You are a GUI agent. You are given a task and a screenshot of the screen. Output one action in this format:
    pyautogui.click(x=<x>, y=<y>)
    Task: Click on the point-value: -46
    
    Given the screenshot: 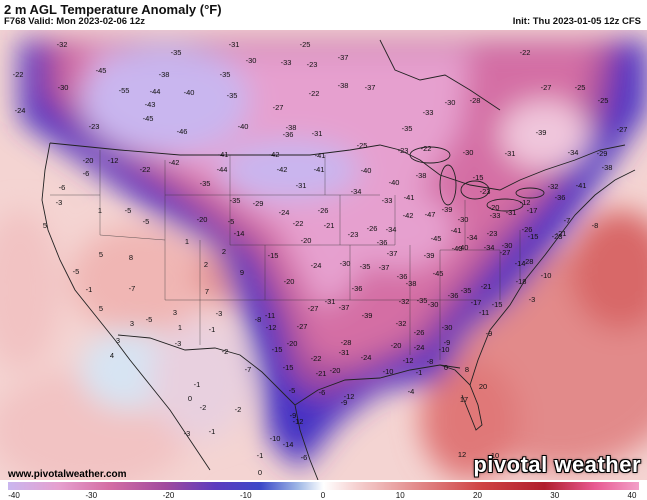 What is the action you would take?
    pyautogui.click(x=182, y=131)
    